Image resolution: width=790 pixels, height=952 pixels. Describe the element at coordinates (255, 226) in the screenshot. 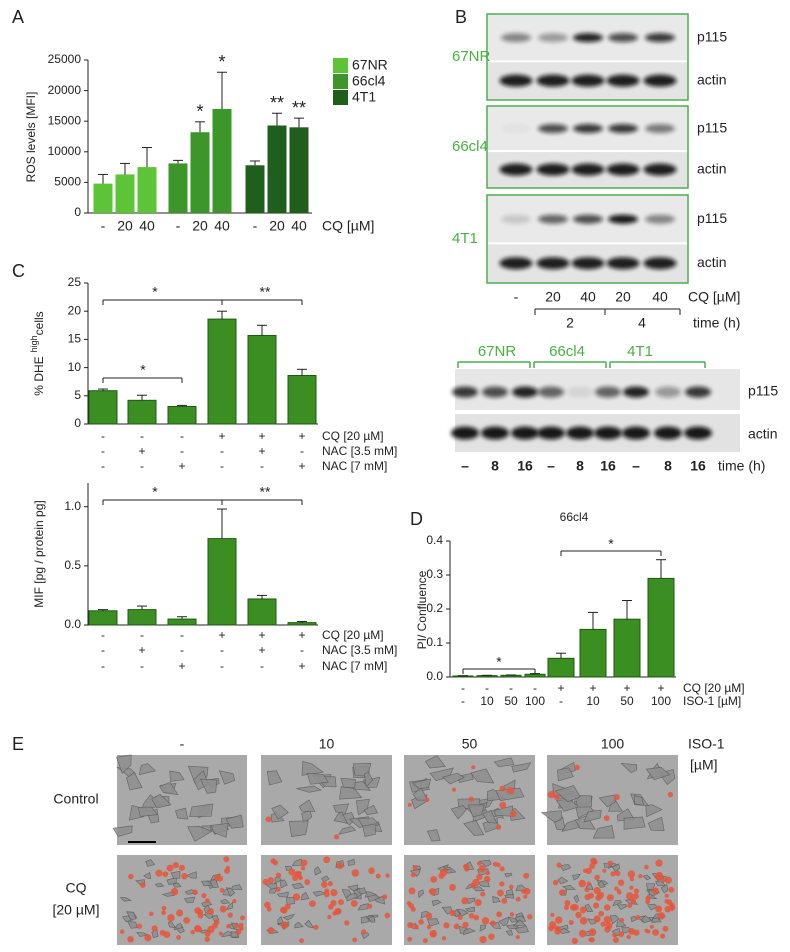

I see `x-tick-label: -` at that location.